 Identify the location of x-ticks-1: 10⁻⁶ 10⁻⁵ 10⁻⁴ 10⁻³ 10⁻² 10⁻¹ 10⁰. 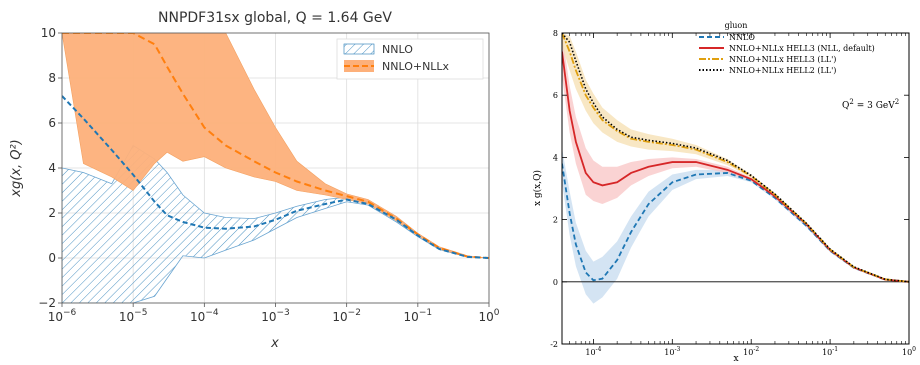
(274, 313).